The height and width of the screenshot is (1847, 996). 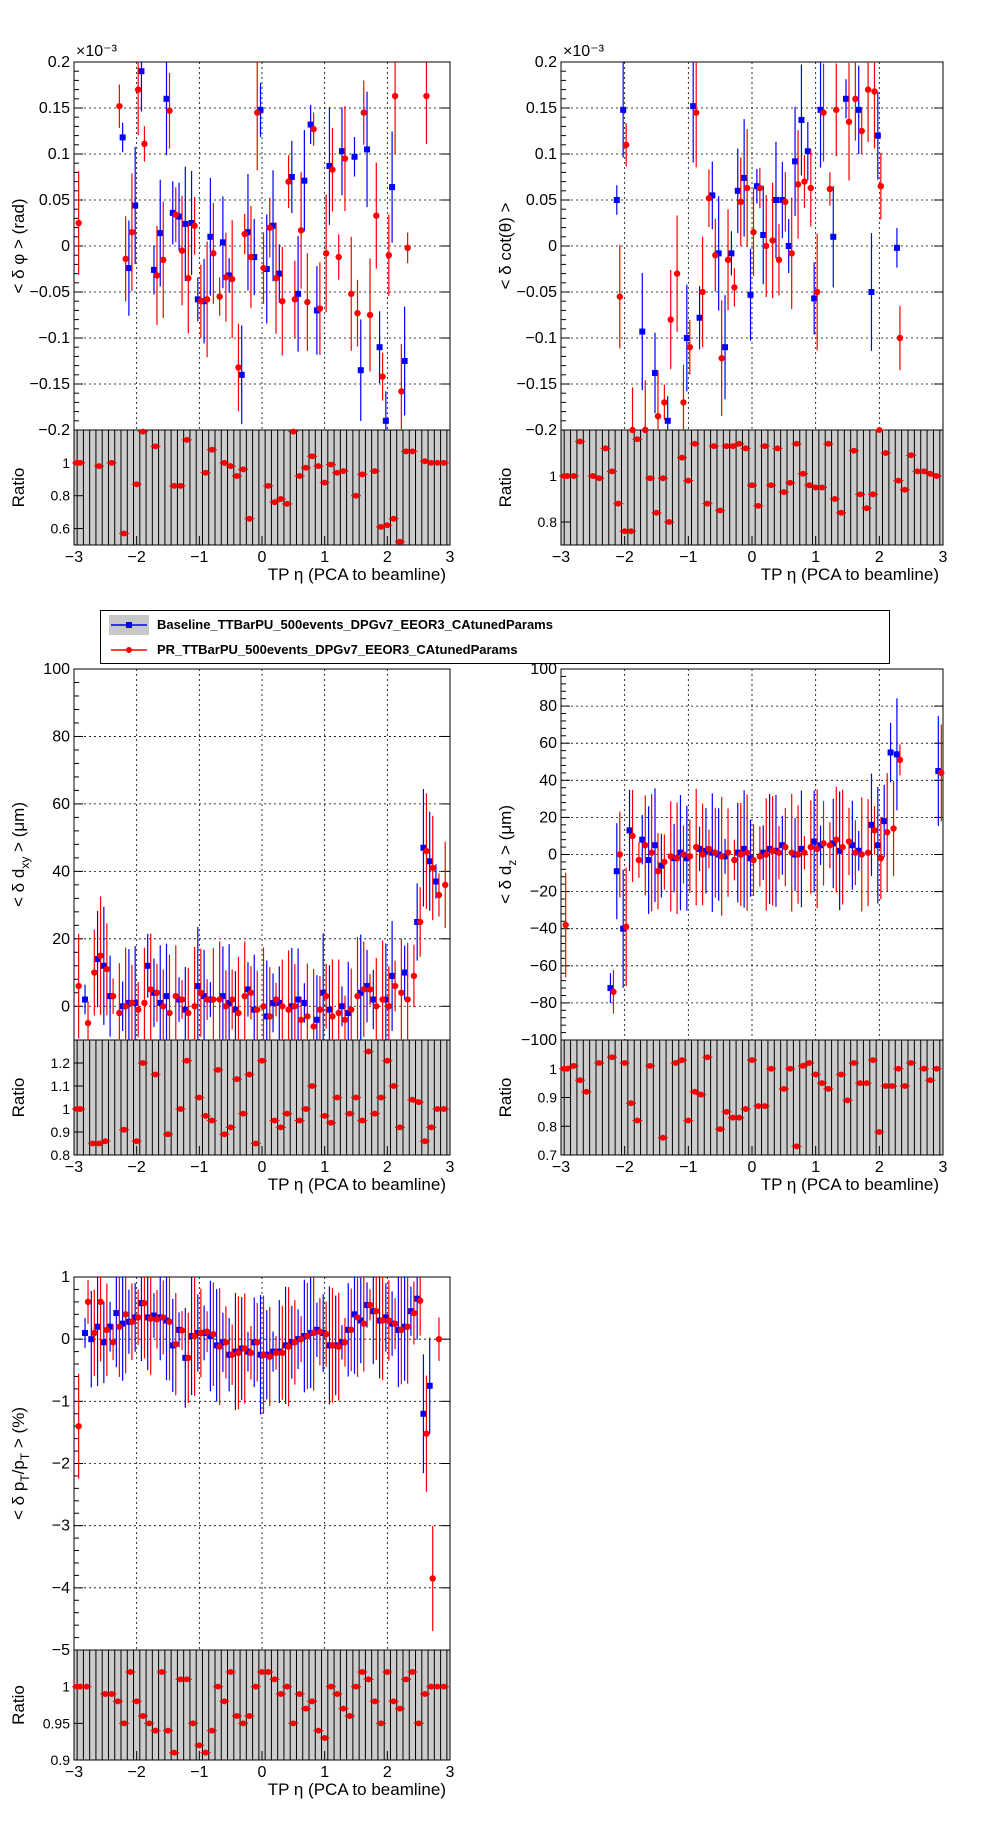 What do you see at coordinates (324, 1167) in the screenshot?
I see `x-tick-label: 1` at bounding box center [324, 1167].